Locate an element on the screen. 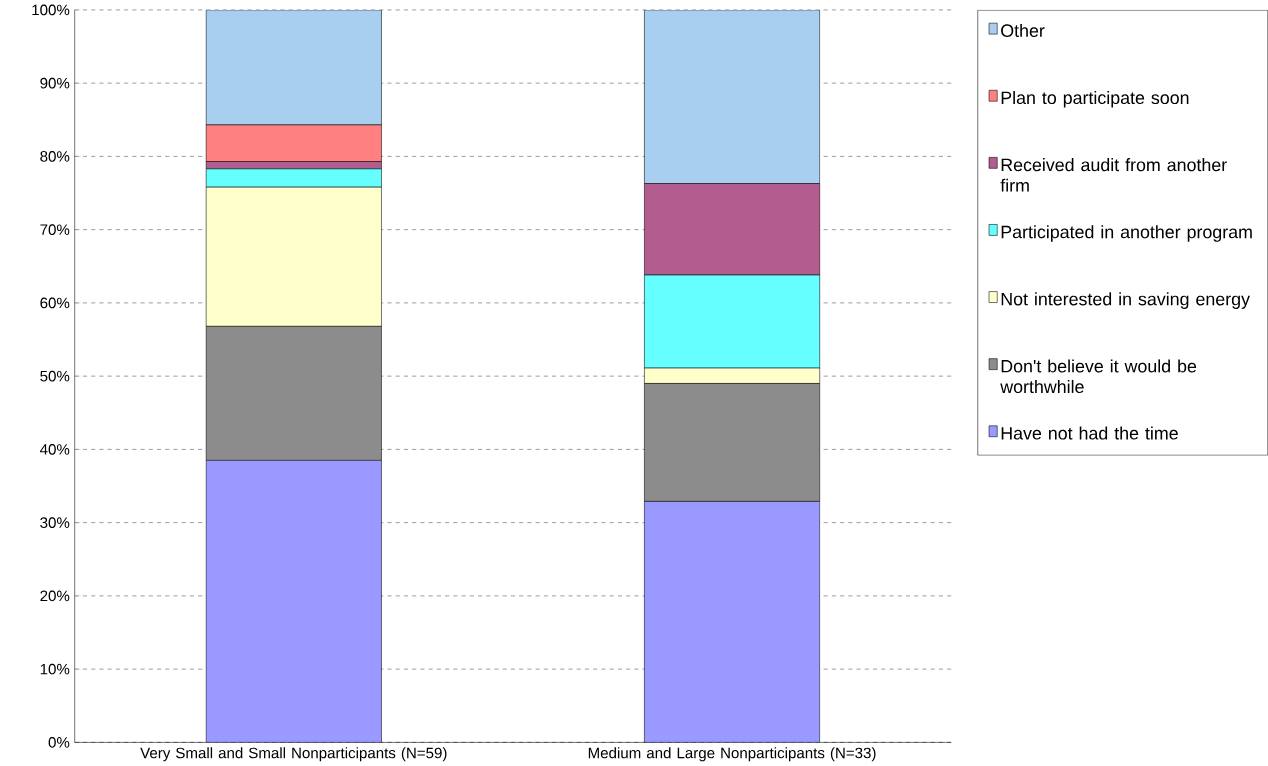 The image size is (1268, 766). x-tick-label: Very Small and Small Nonparticipants (N=59) is located at coordinates (293, 754).